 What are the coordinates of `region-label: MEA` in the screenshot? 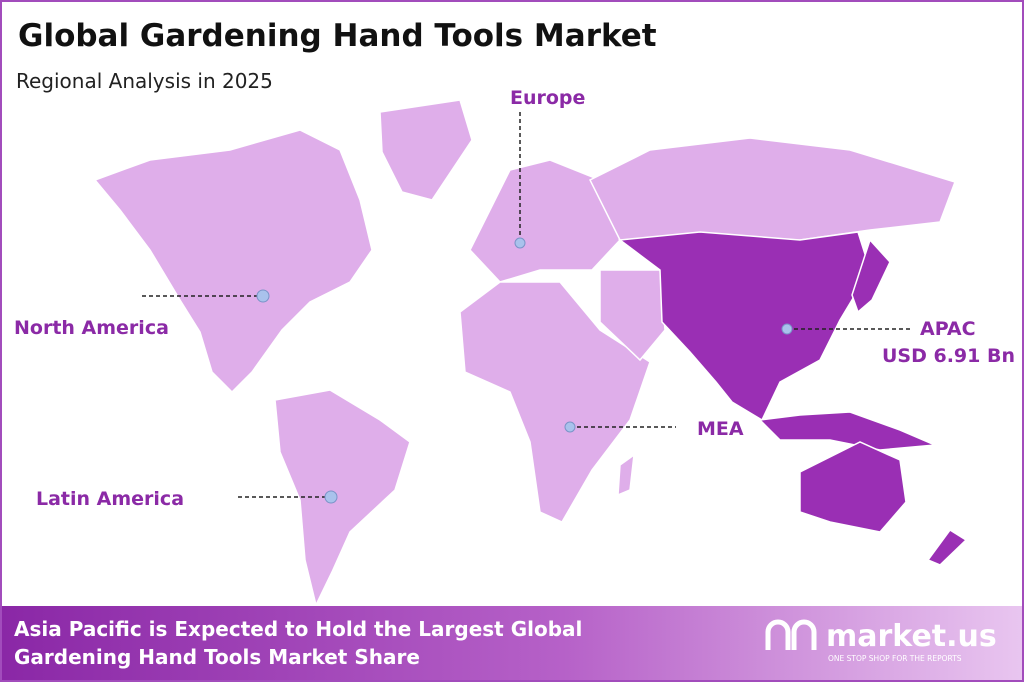 It's located at (720, 429).